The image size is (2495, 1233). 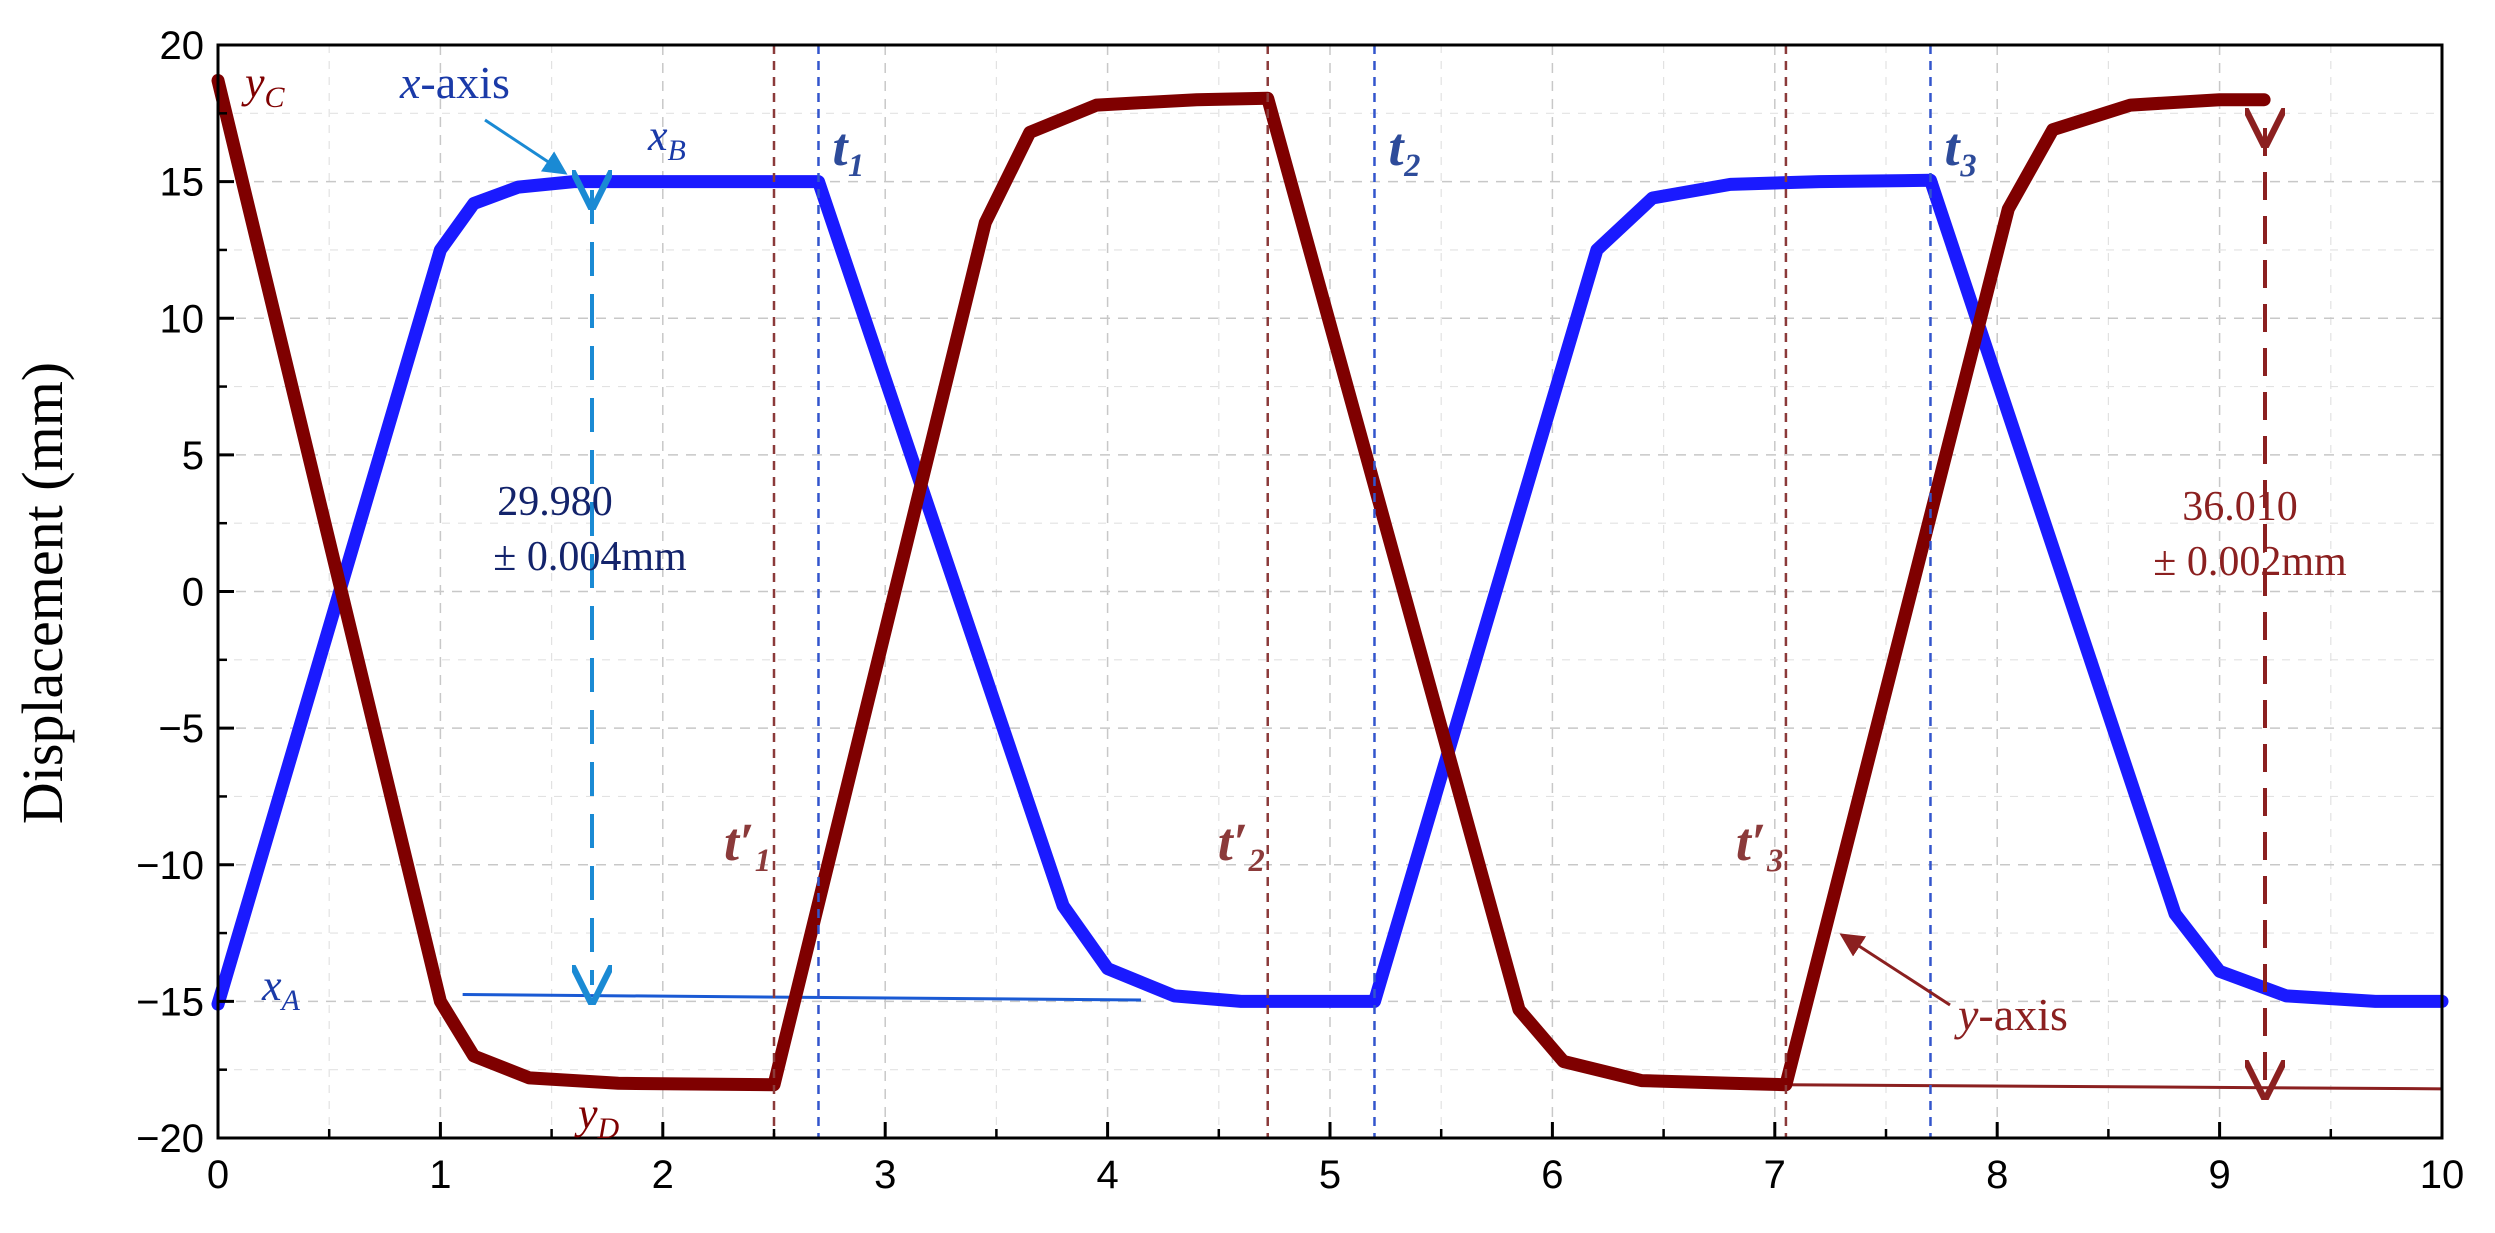 I want to click on x-tick-label: 3, so click(x=885, y=1175).